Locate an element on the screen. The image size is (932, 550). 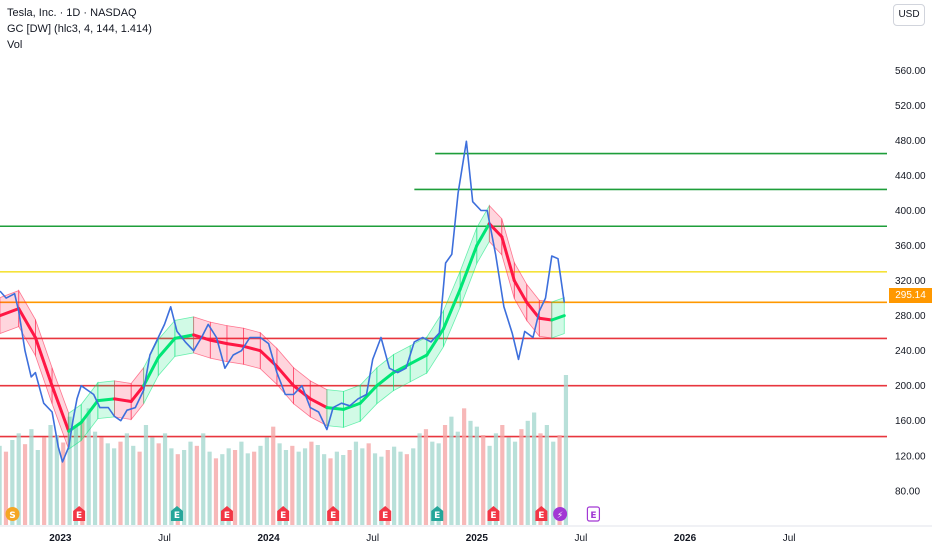
y-tick-label: 360.00 is located at coordinates (910, 246).